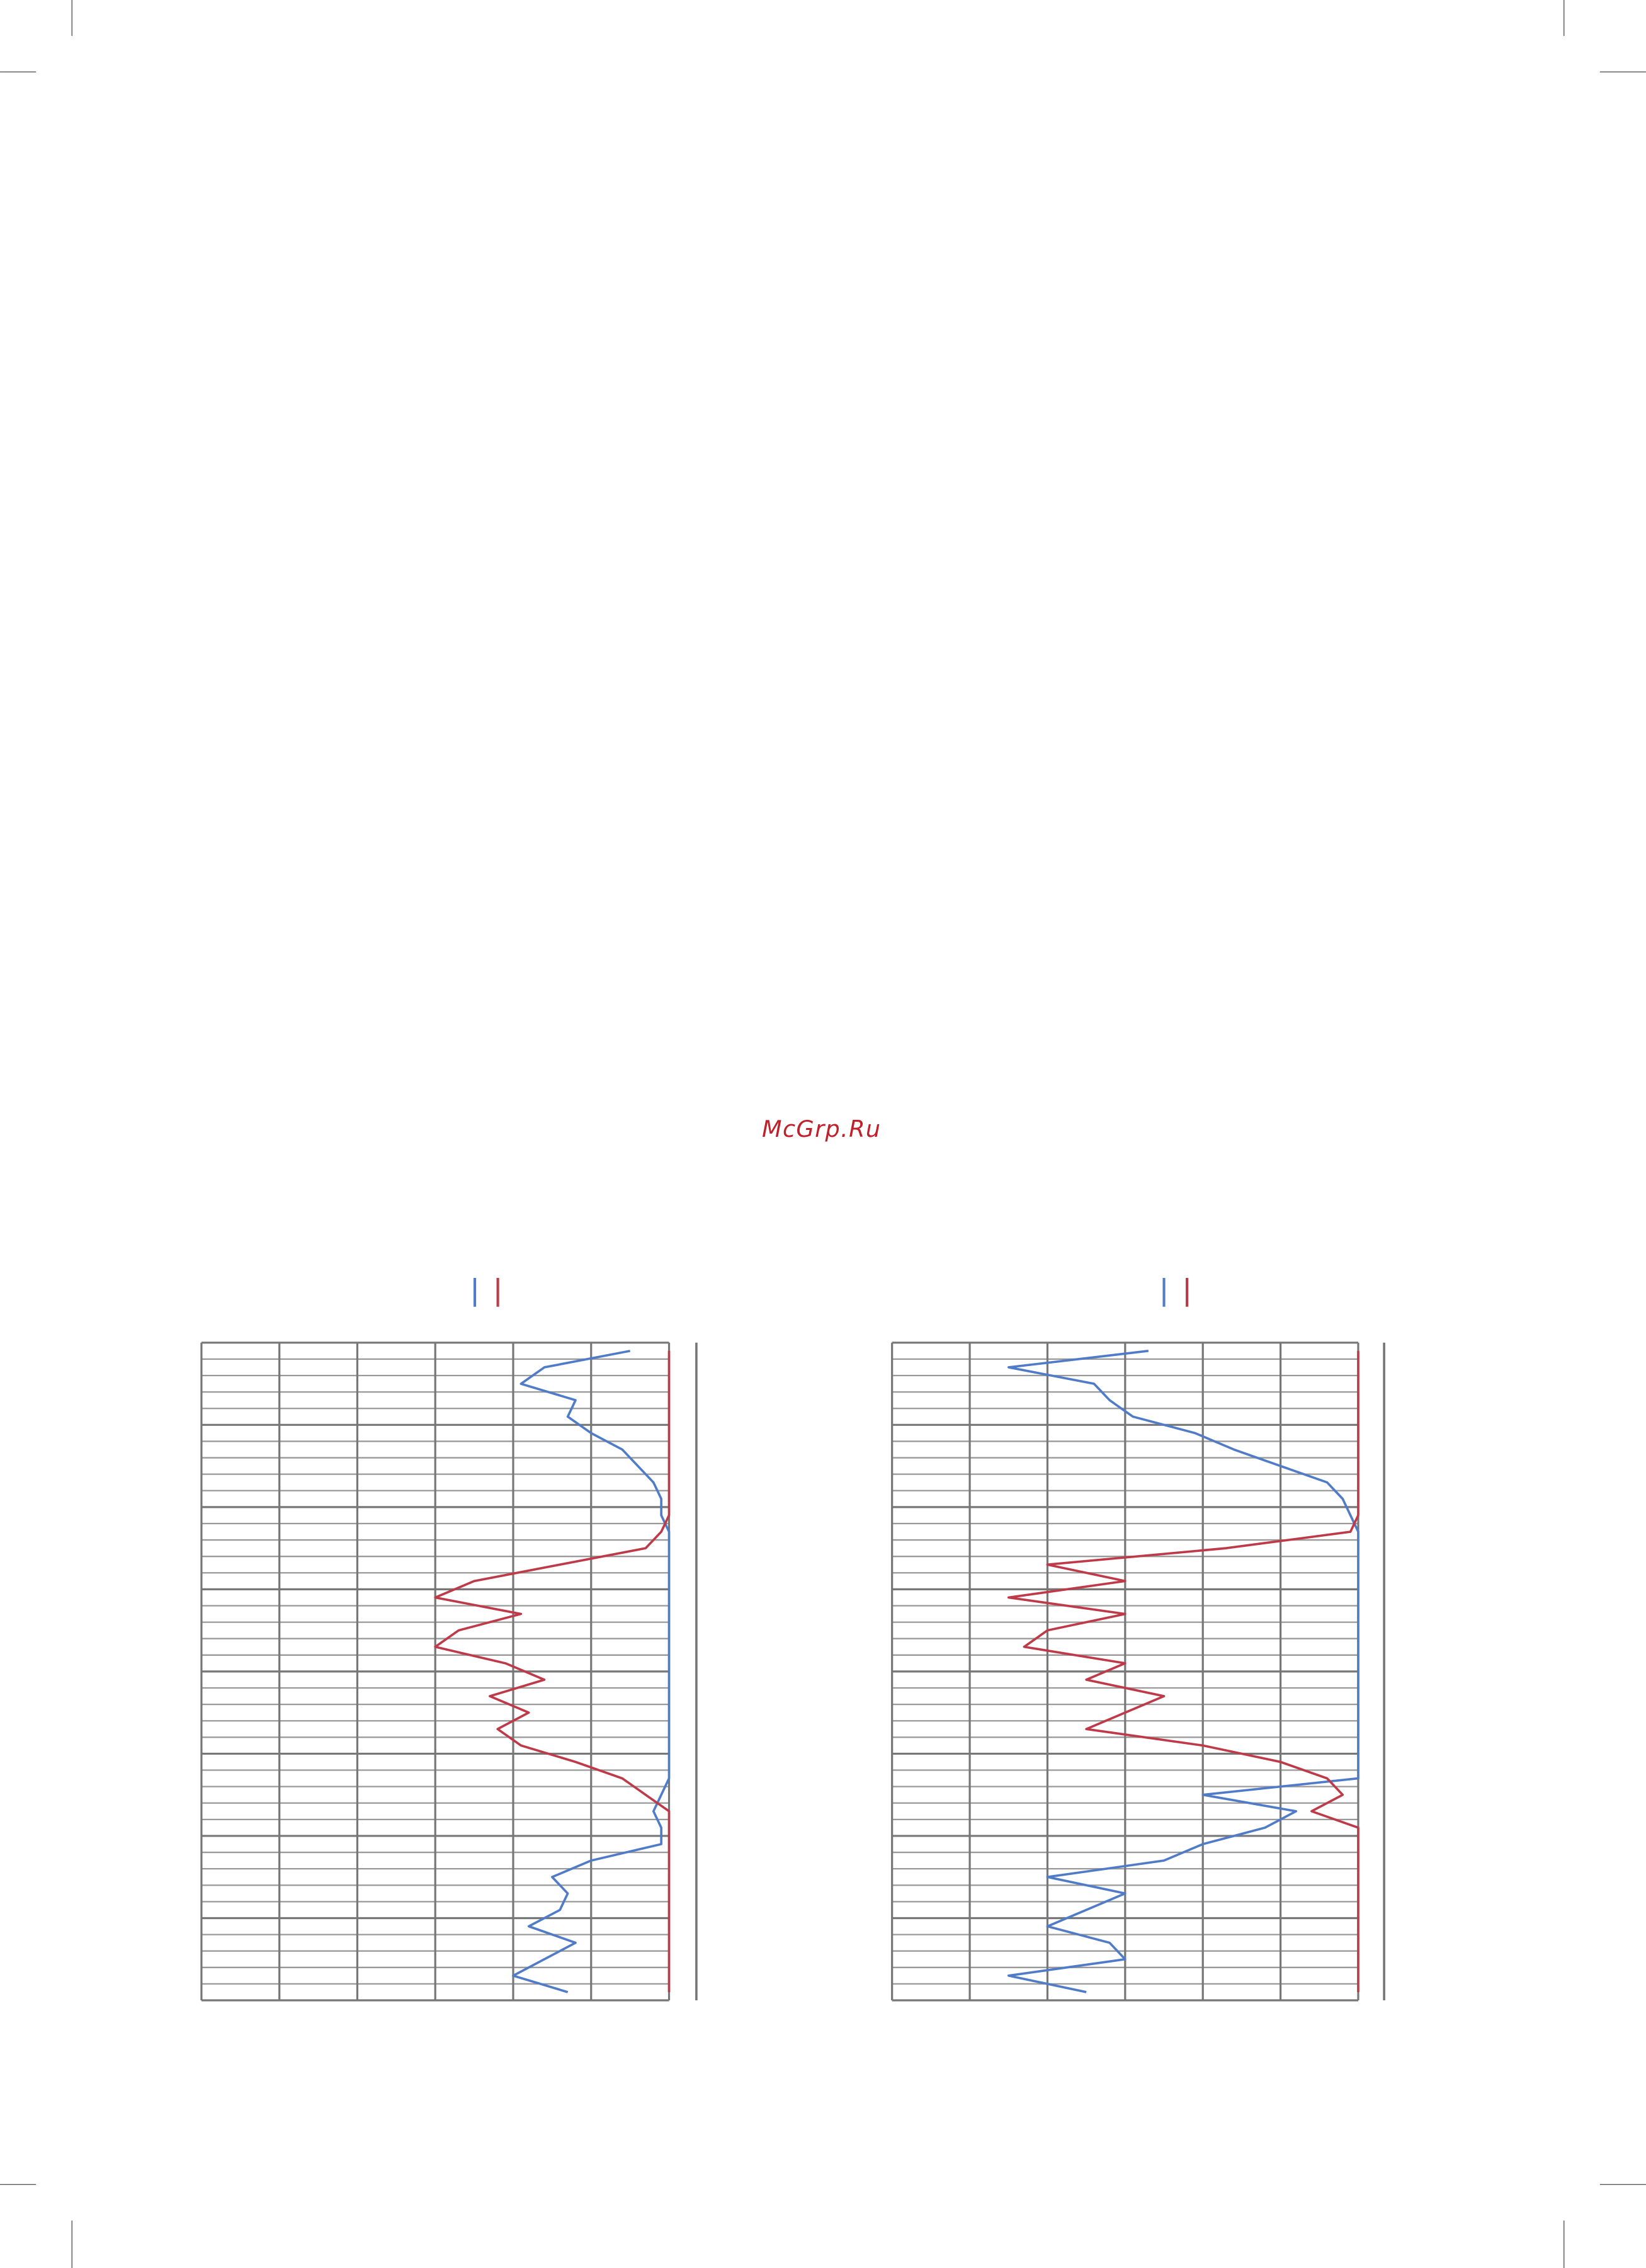 This screenshot has width=1646, height=2268. Describe the element at coordinates (821, 1129) in the screenshot. I see `watermark: McGrp.Ru` at that location.